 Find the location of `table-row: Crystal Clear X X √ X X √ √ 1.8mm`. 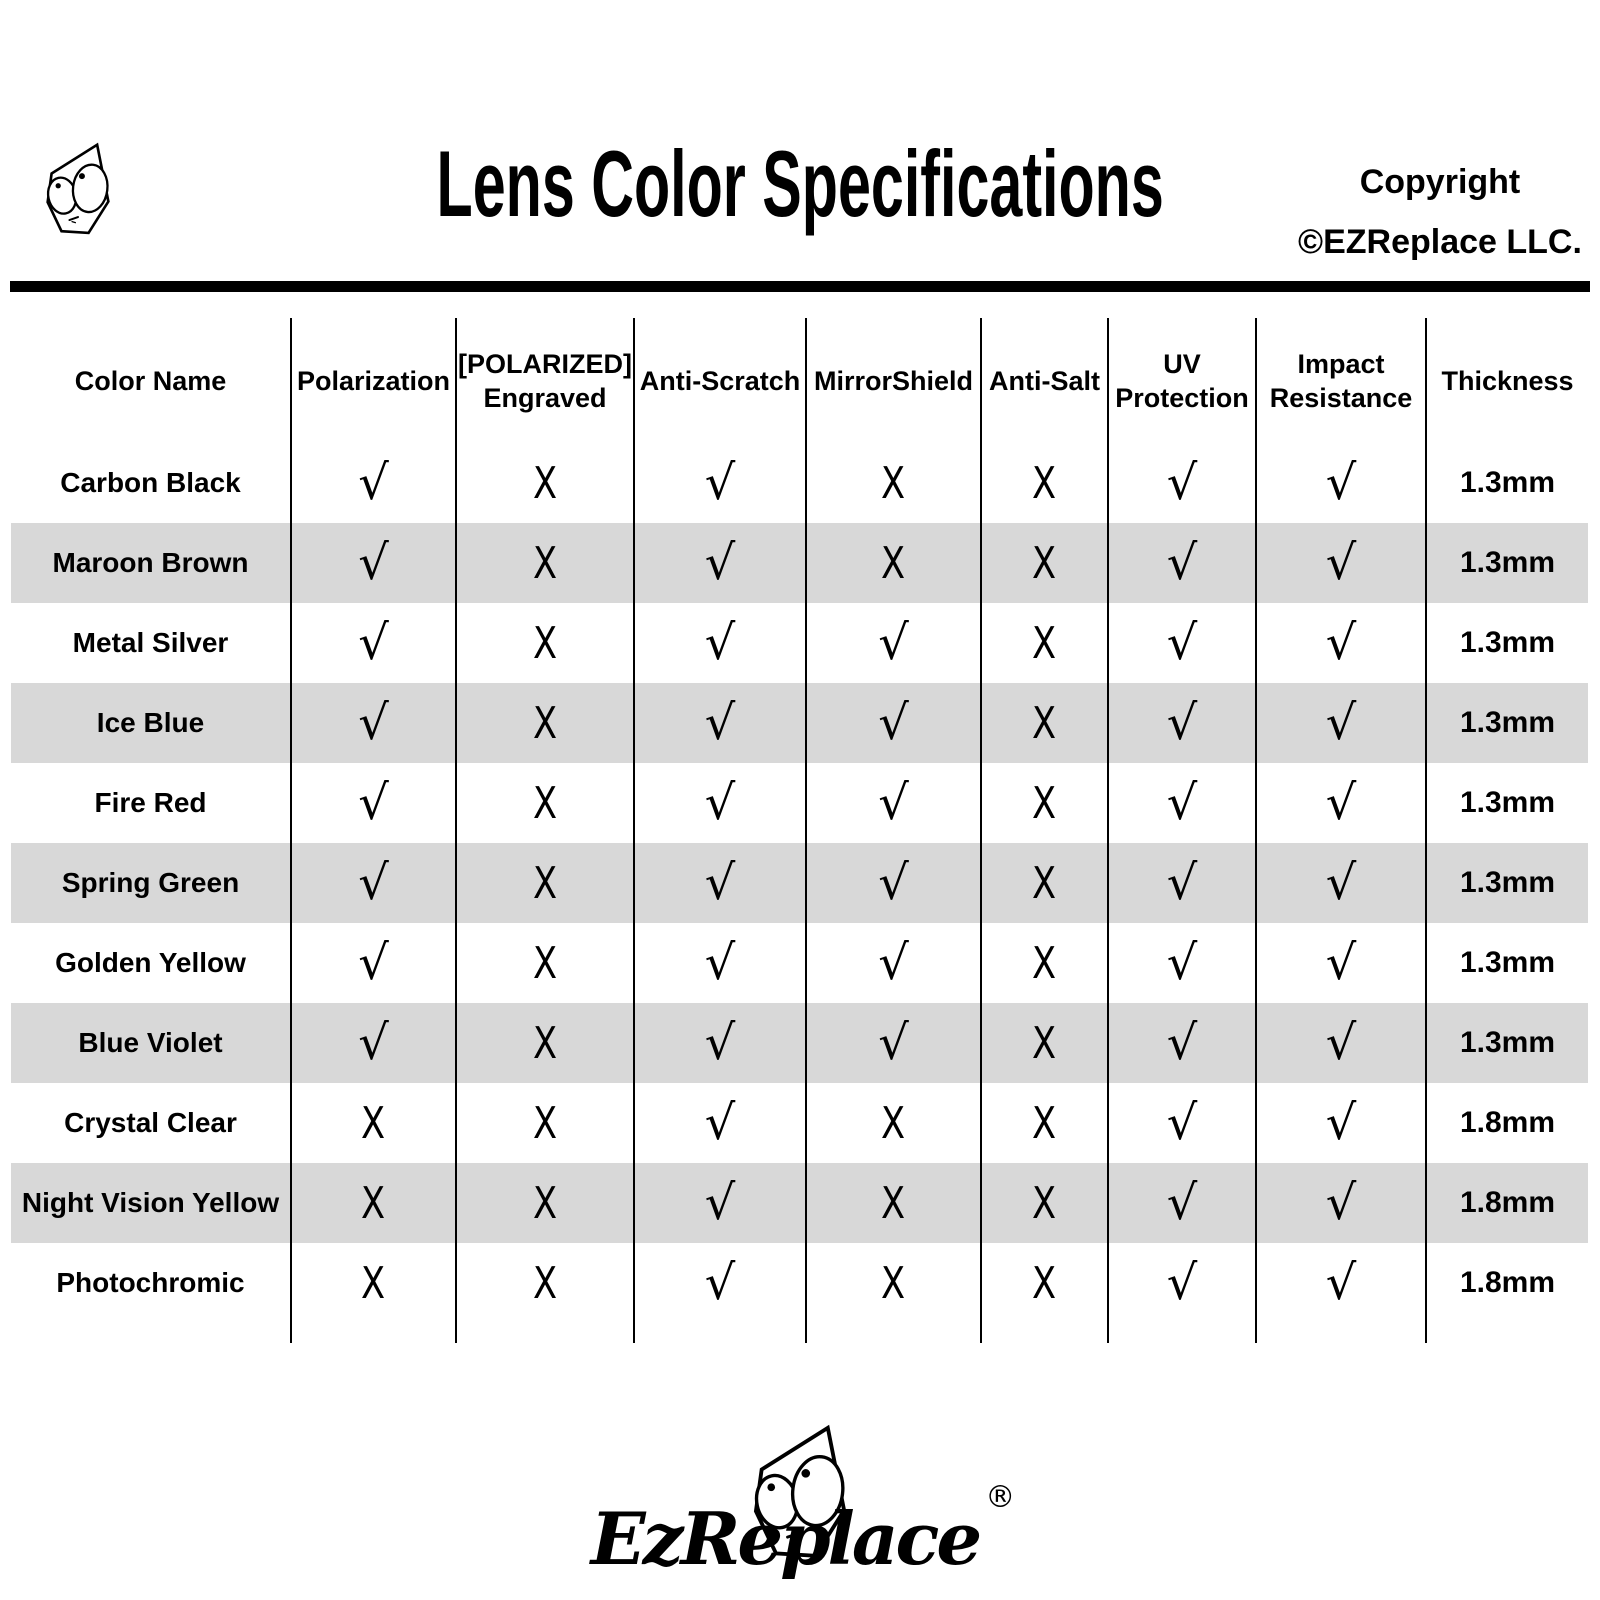

table-row: Crystal Clear X X √ X X √ √ 1.8mm is located at coordinates (799, 1123).